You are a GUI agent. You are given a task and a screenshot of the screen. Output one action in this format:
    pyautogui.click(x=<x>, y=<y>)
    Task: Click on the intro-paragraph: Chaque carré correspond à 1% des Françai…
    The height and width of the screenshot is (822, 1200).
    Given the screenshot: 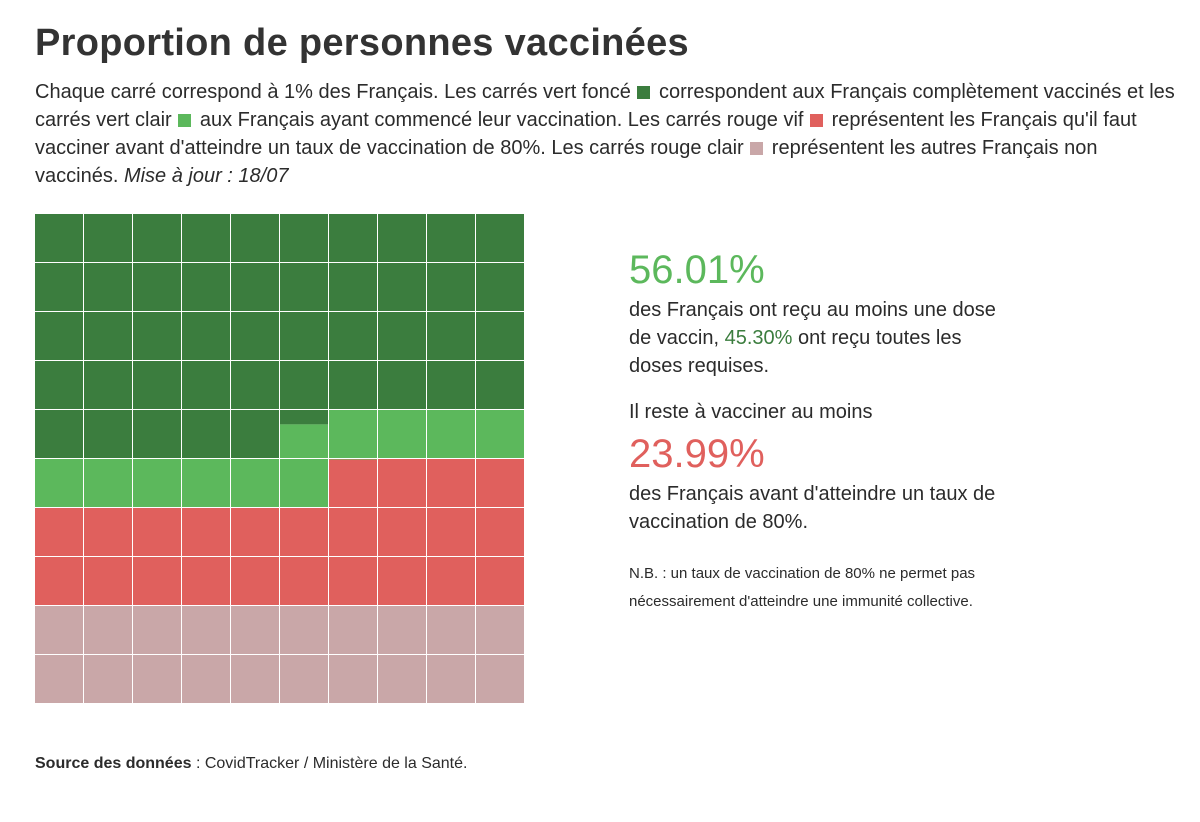 What is the action you would take?
    pyautogui.click(x=610, y=134)
    